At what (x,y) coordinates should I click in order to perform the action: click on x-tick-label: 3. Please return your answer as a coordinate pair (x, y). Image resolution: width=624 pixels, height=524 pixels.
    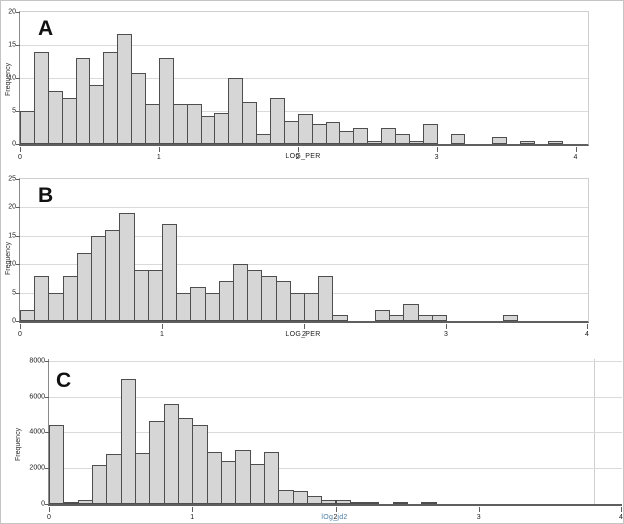
    Looking at the image, I should click on (446, 334).